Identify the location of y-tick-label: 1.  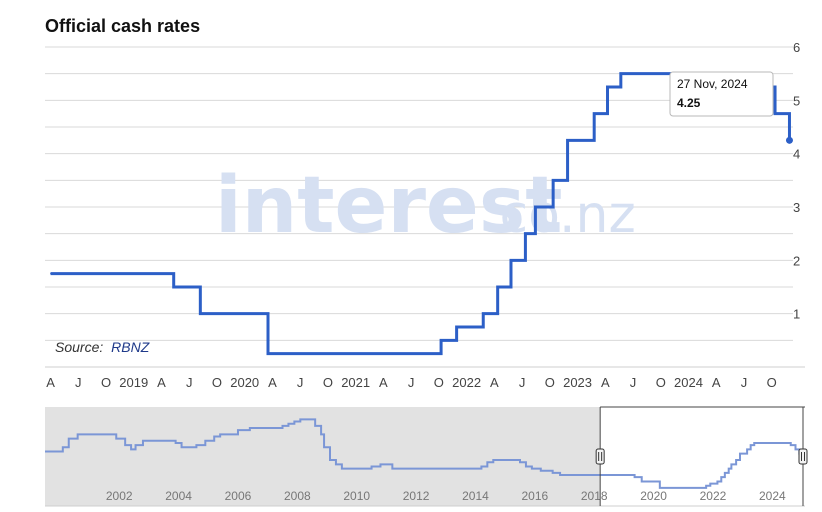
(796, 314).